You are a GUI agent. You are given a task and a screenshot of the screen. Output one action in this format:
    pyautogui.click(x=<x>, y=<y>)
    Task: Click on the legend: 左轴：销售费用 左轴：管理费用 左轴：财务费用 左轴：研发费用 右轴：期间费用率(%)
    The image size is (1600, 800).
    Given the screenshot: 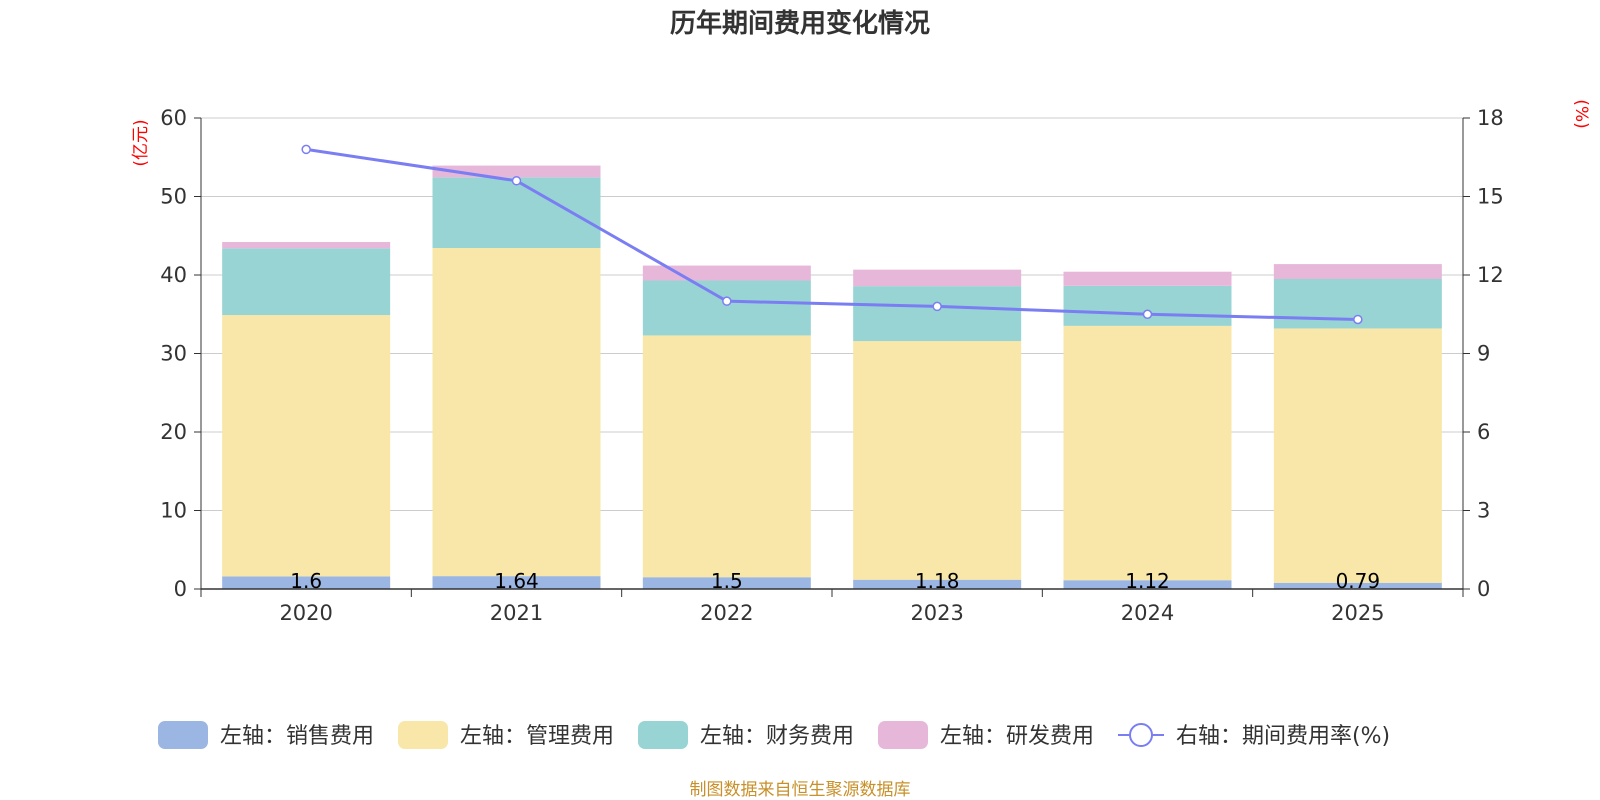 What is the action you would take?
    pyautogui.click(x=774, y=735)
    